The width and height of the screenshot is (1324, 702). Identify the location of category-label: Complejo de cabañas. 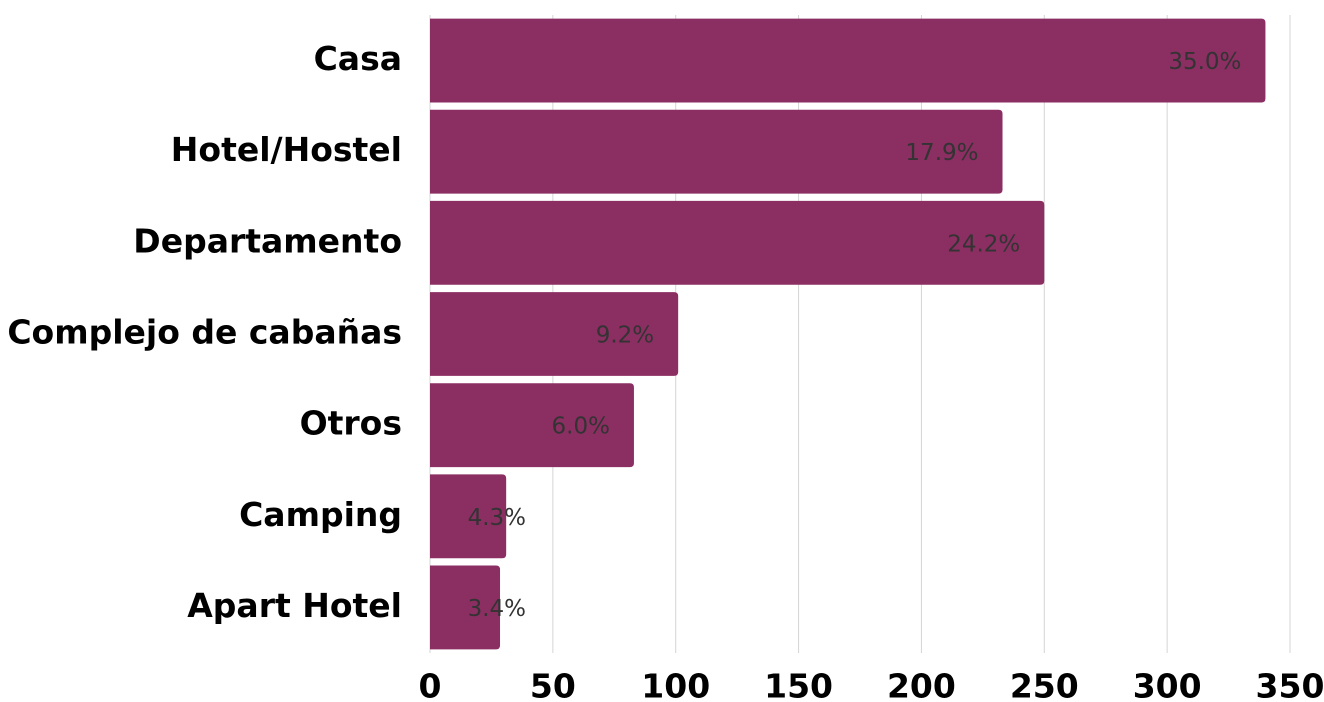
(204, 332).